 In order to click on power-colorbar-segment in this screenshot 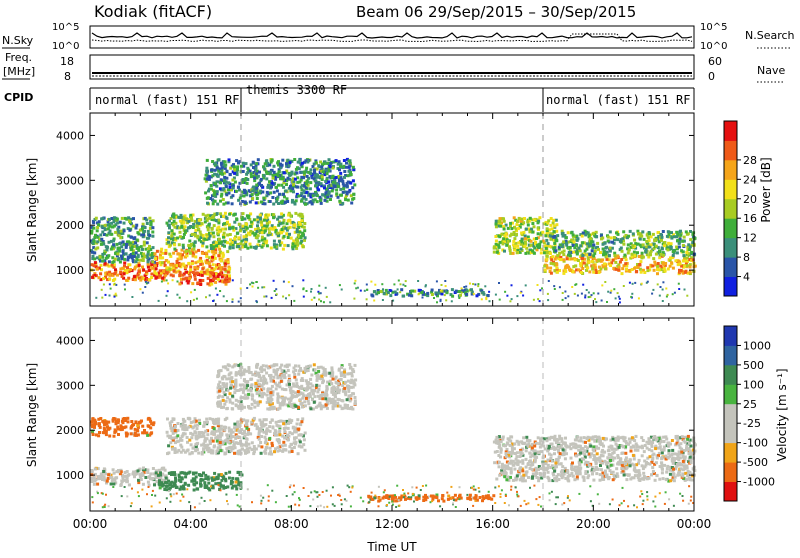, I will do `click(730, 150)`.